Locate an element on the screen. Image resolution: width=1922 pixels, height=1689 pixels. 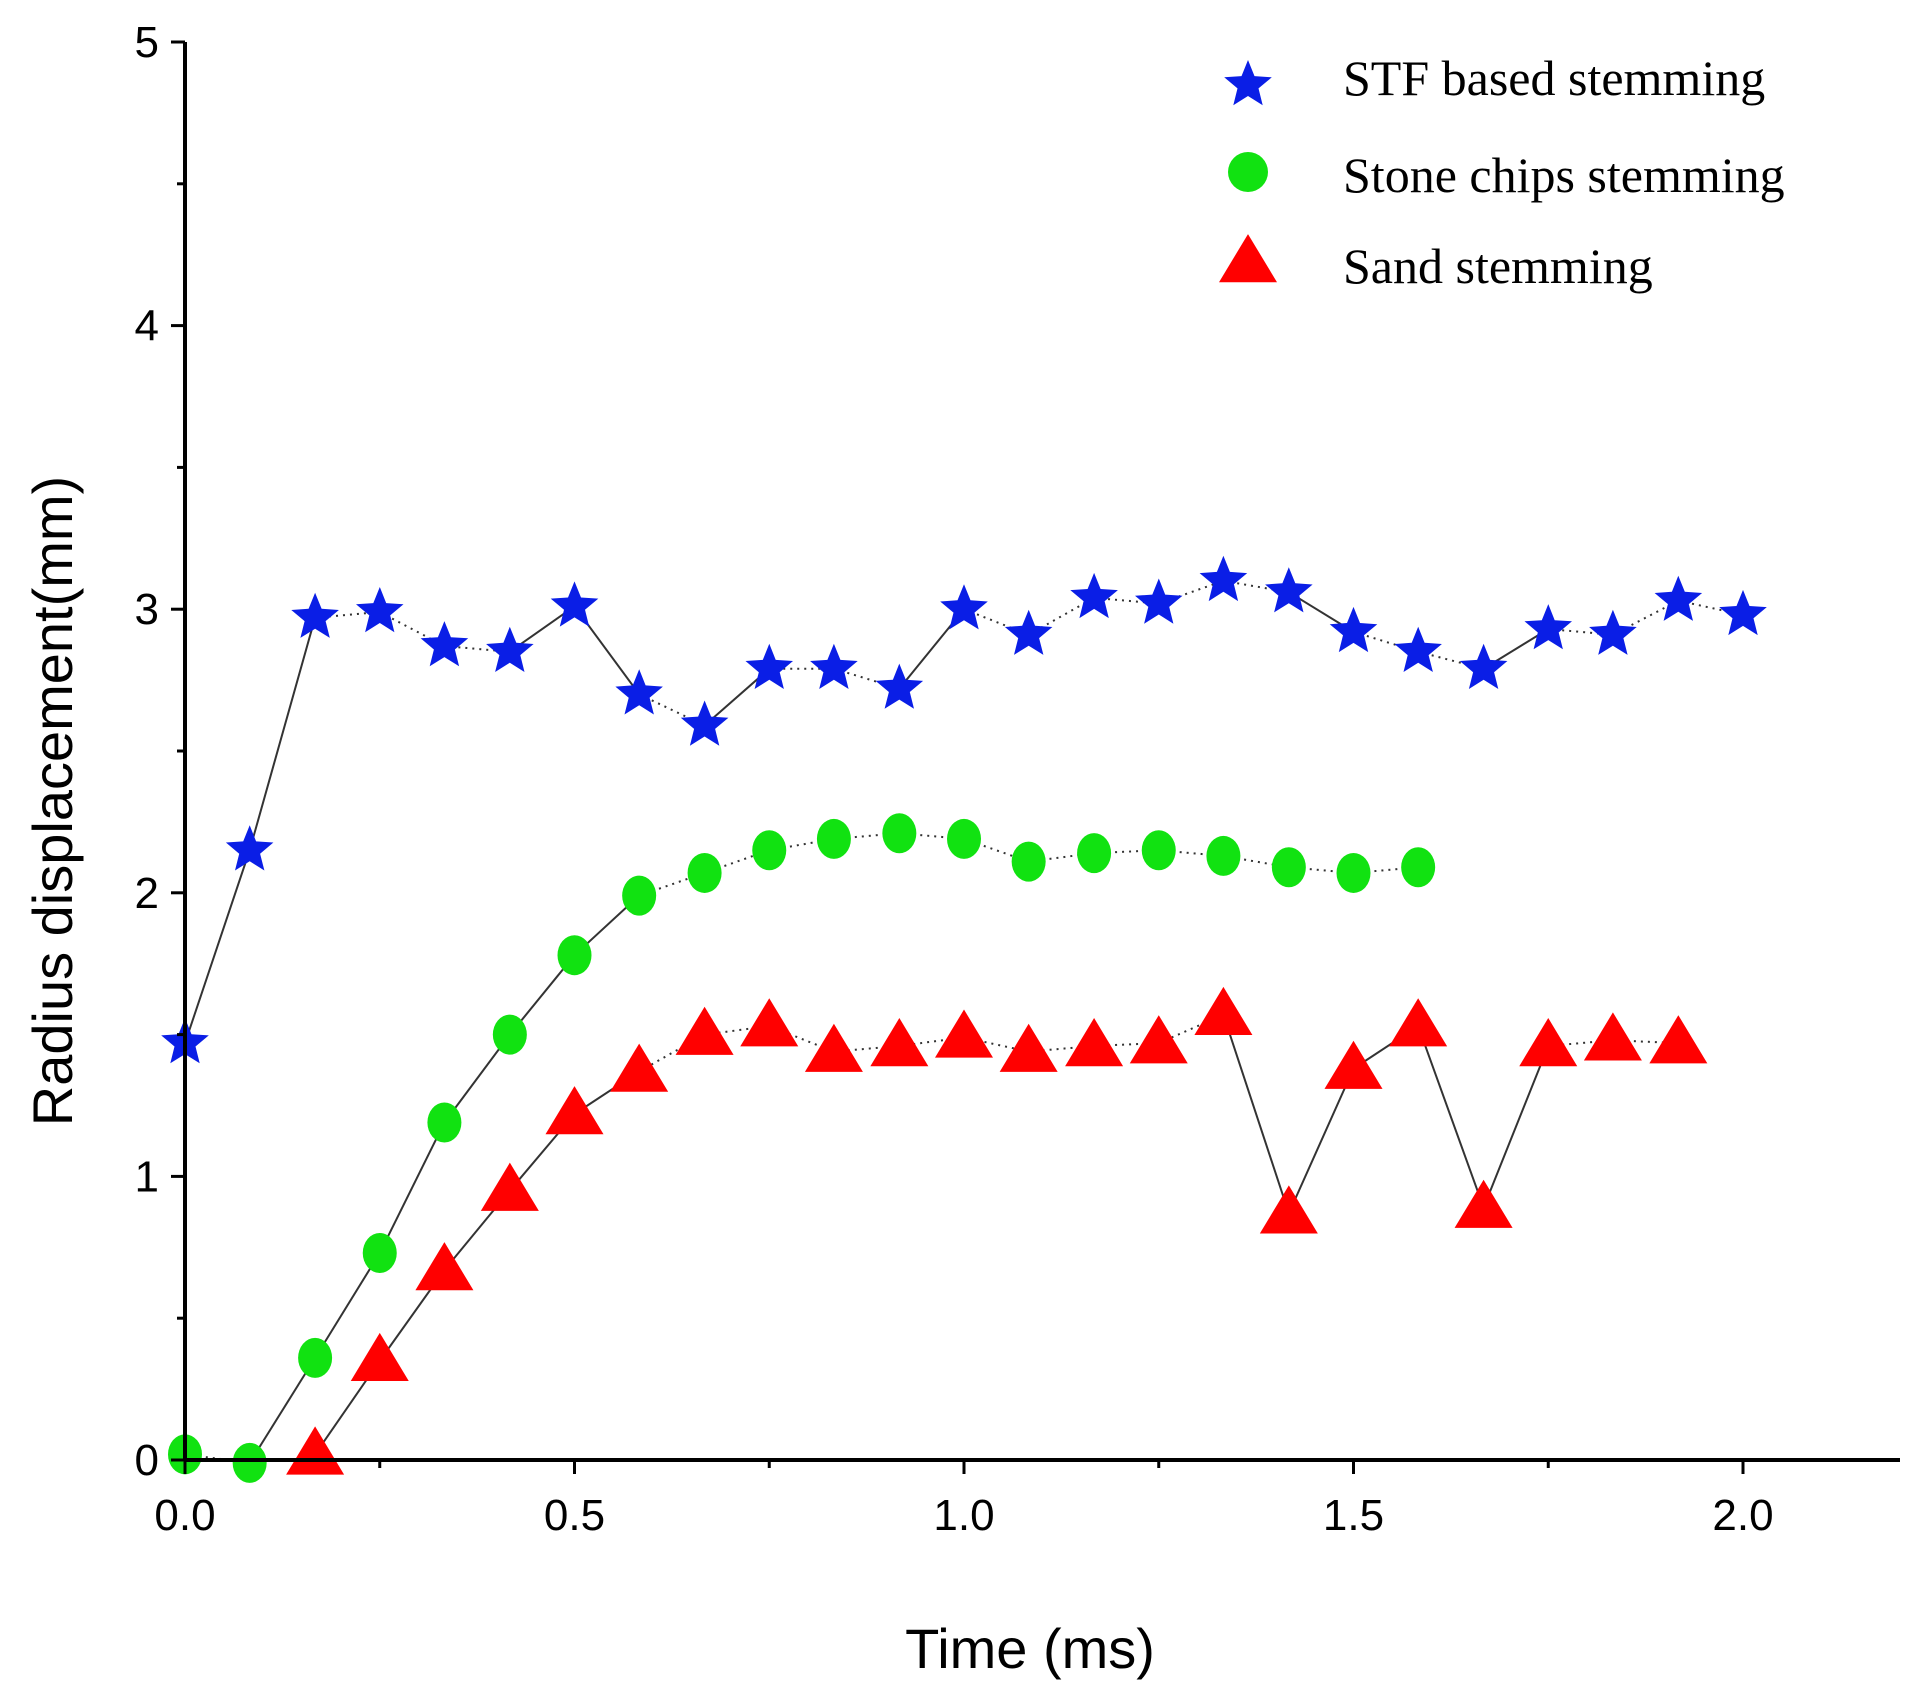
y-tick-label: 4 is located at coordinates (147, 326).